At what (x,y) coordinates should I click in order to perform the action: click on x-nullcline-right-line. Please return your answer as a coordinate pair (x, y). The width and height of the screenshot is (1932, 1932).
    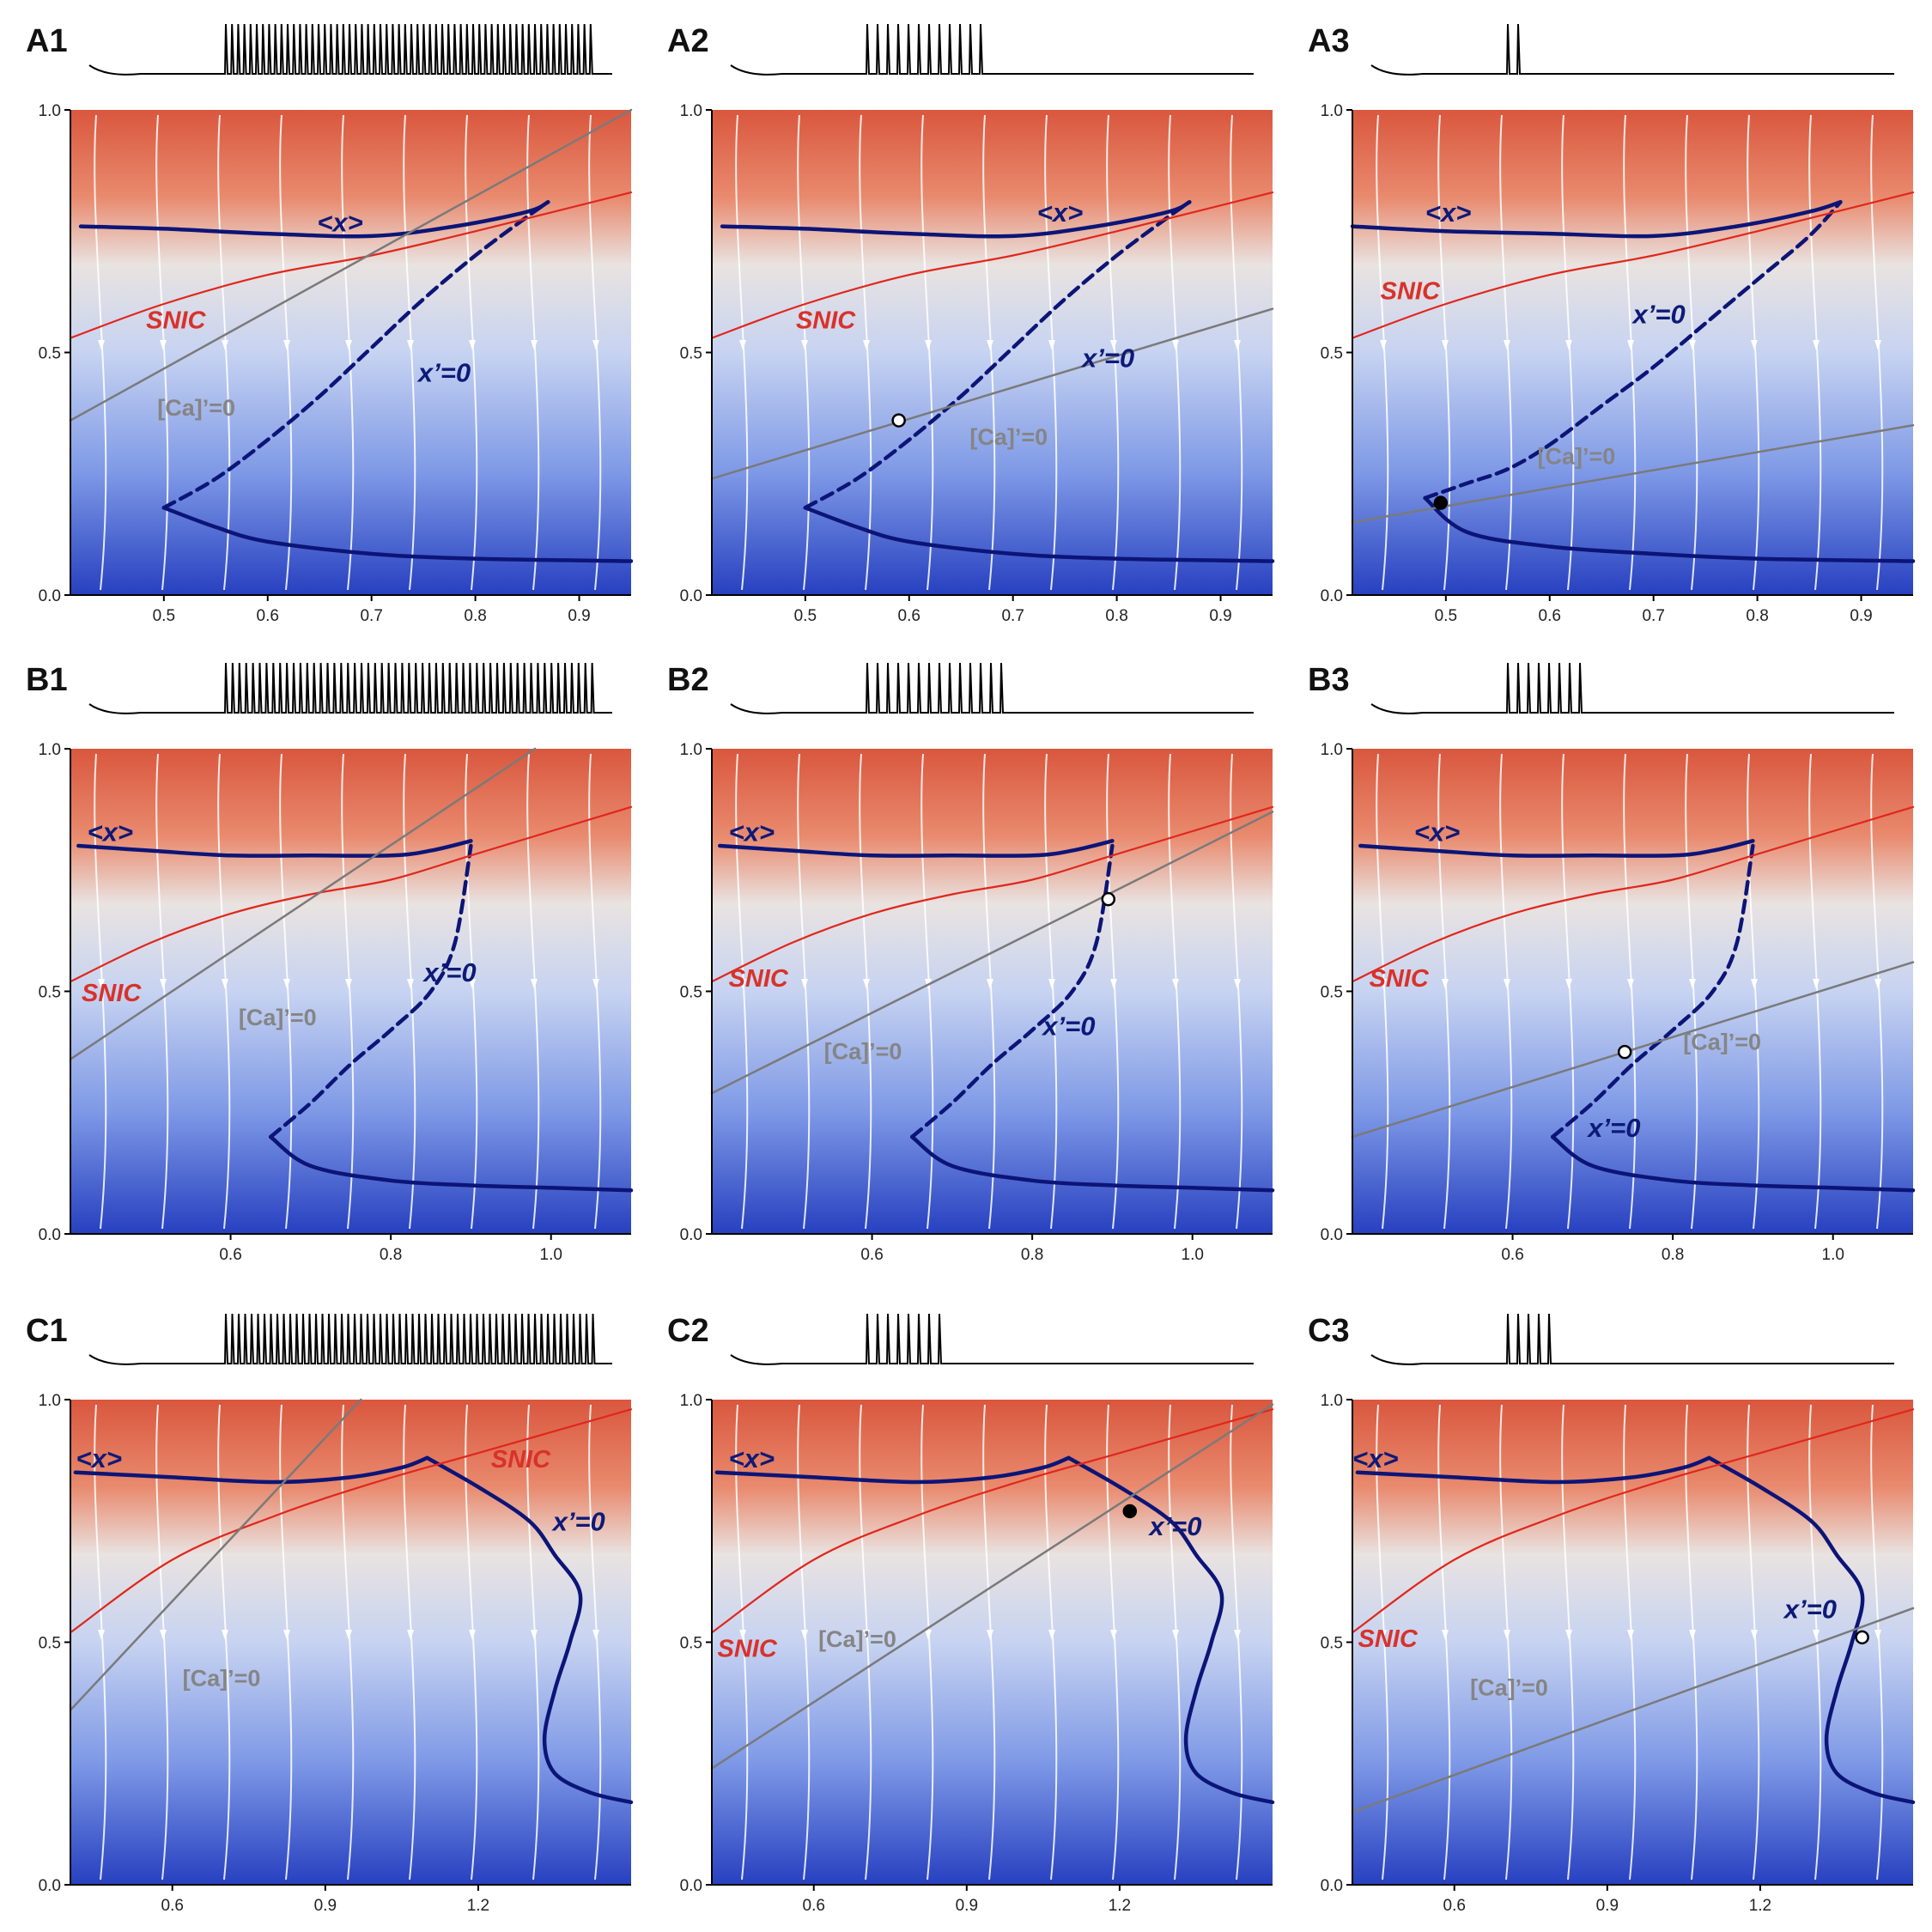
    Looking at the image, I should click on (1170, 1630).